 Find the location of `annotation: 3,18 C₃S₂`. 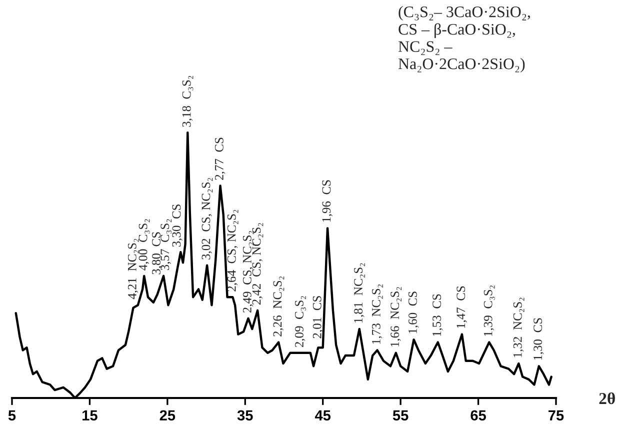

annotation: 3,18 C₃S₂ is located at coordinates (188, 101).